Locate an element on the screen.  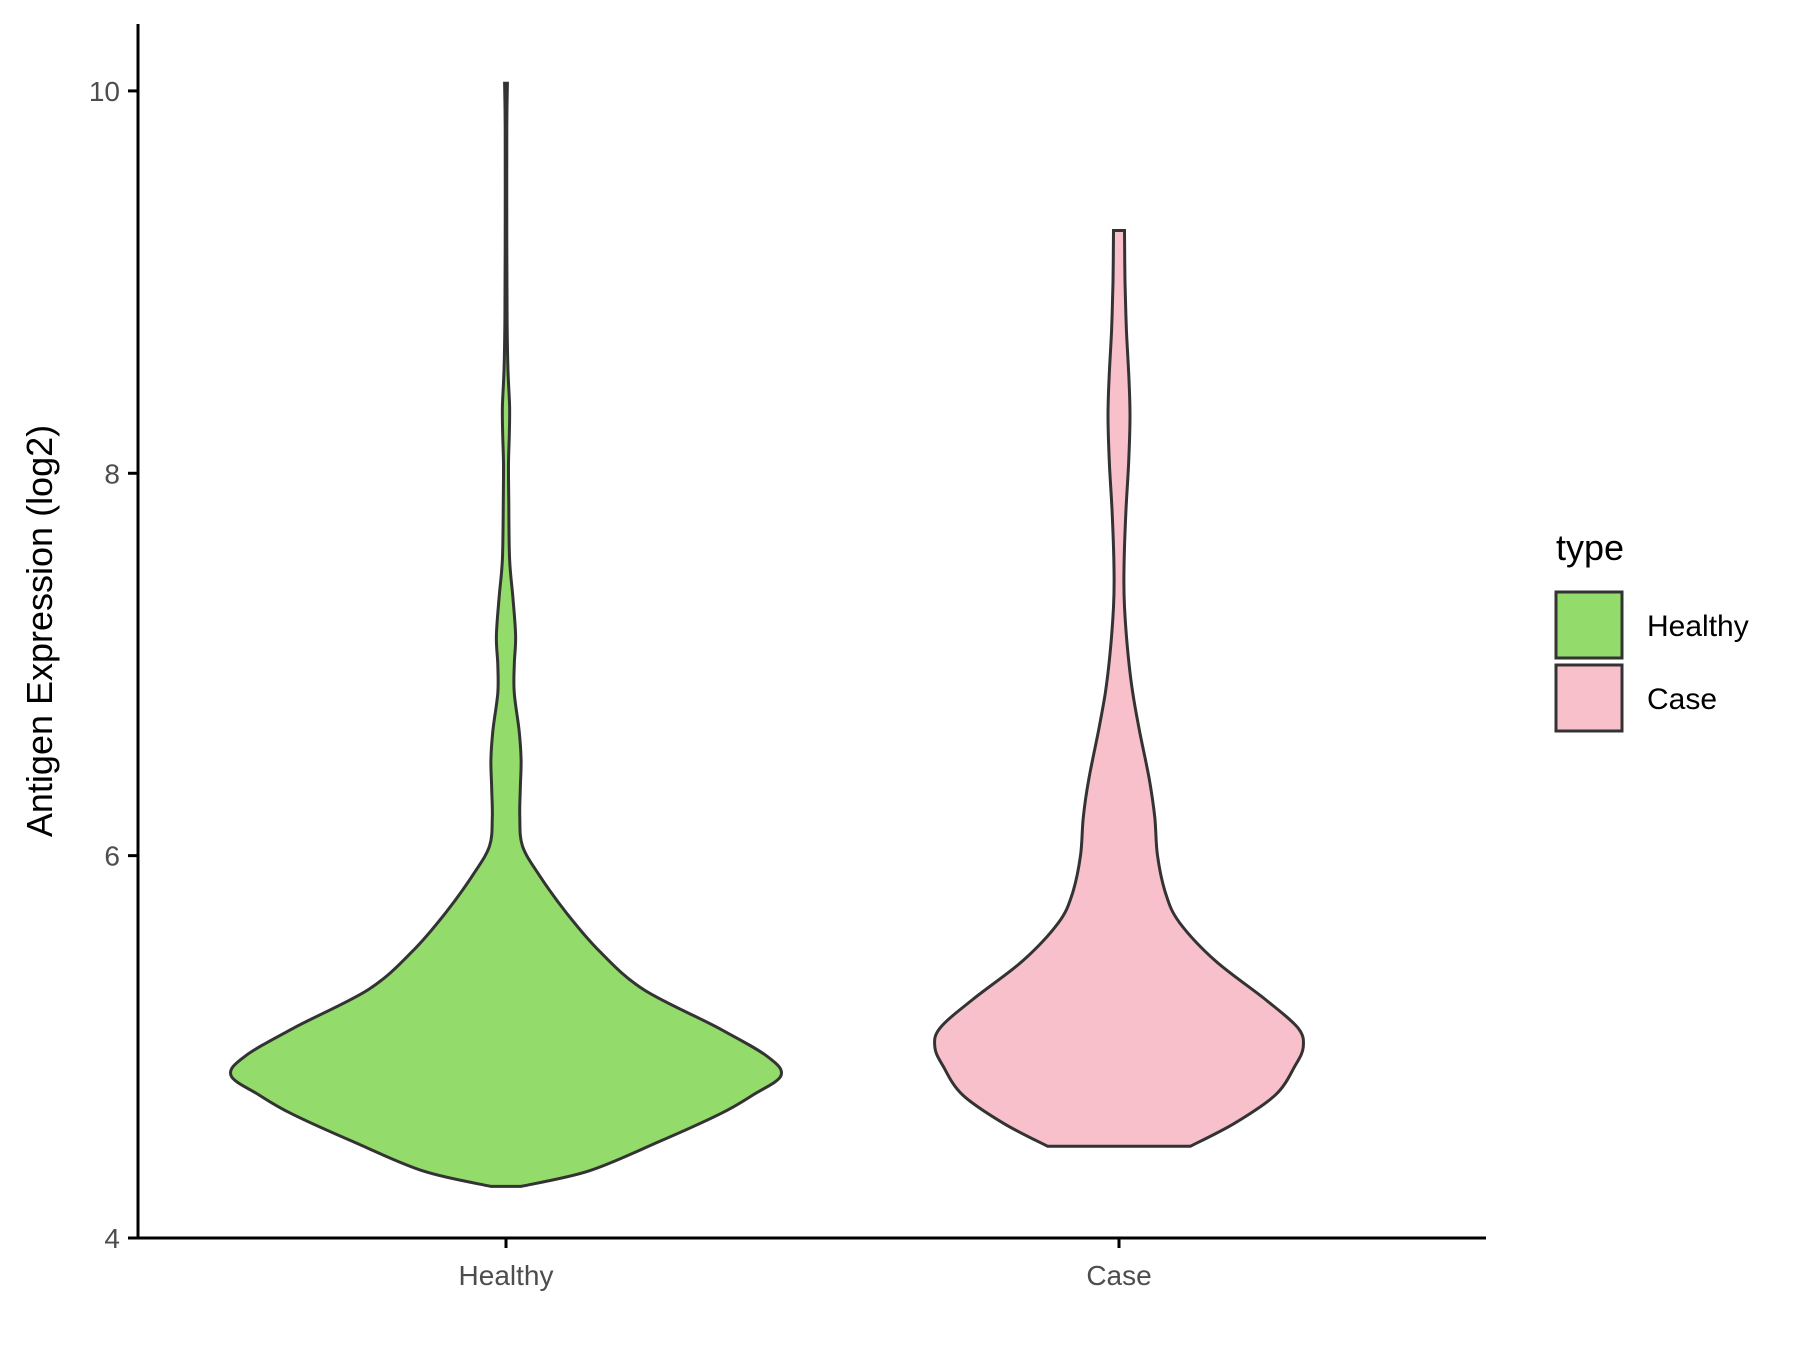
y-tick-label: 10 is located at coordinates (104, 91).